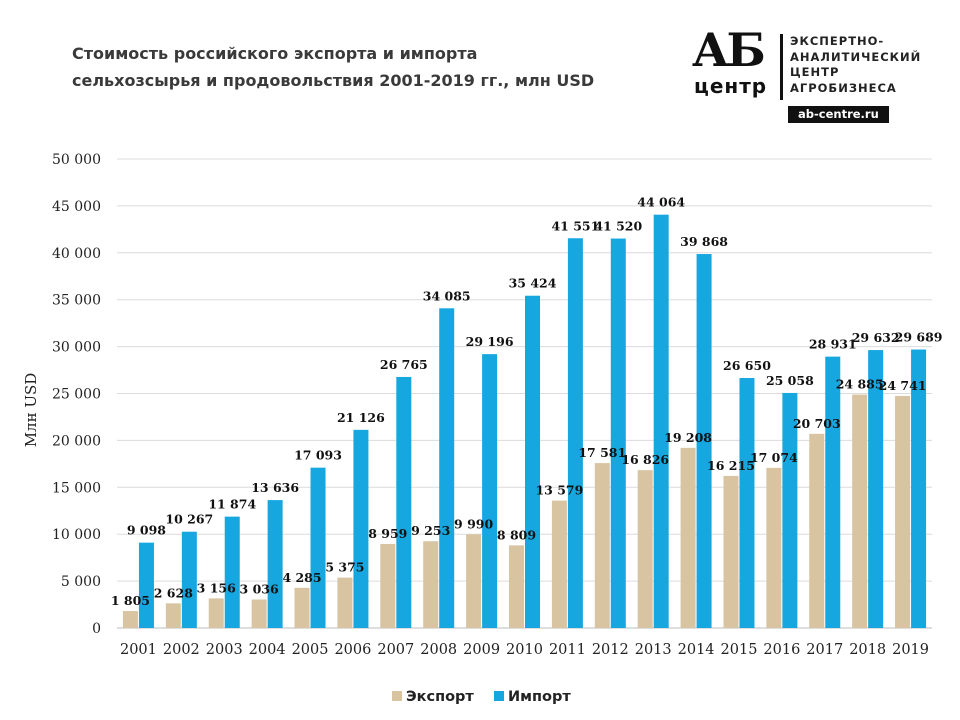  Describe the element at coordinates (76, 535) in the screenshot. I see `y-tick-label: 10 000` at that location.